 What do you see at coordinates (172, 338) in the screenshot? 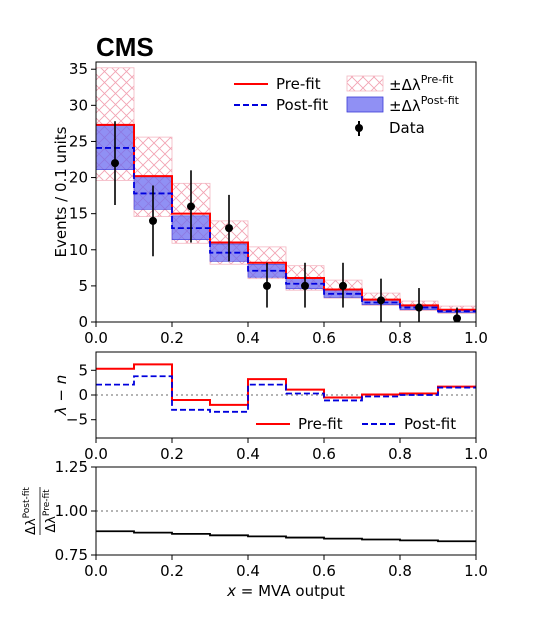
I see `main-x-tick-label: 0.2` at bounding box center [172, 338].